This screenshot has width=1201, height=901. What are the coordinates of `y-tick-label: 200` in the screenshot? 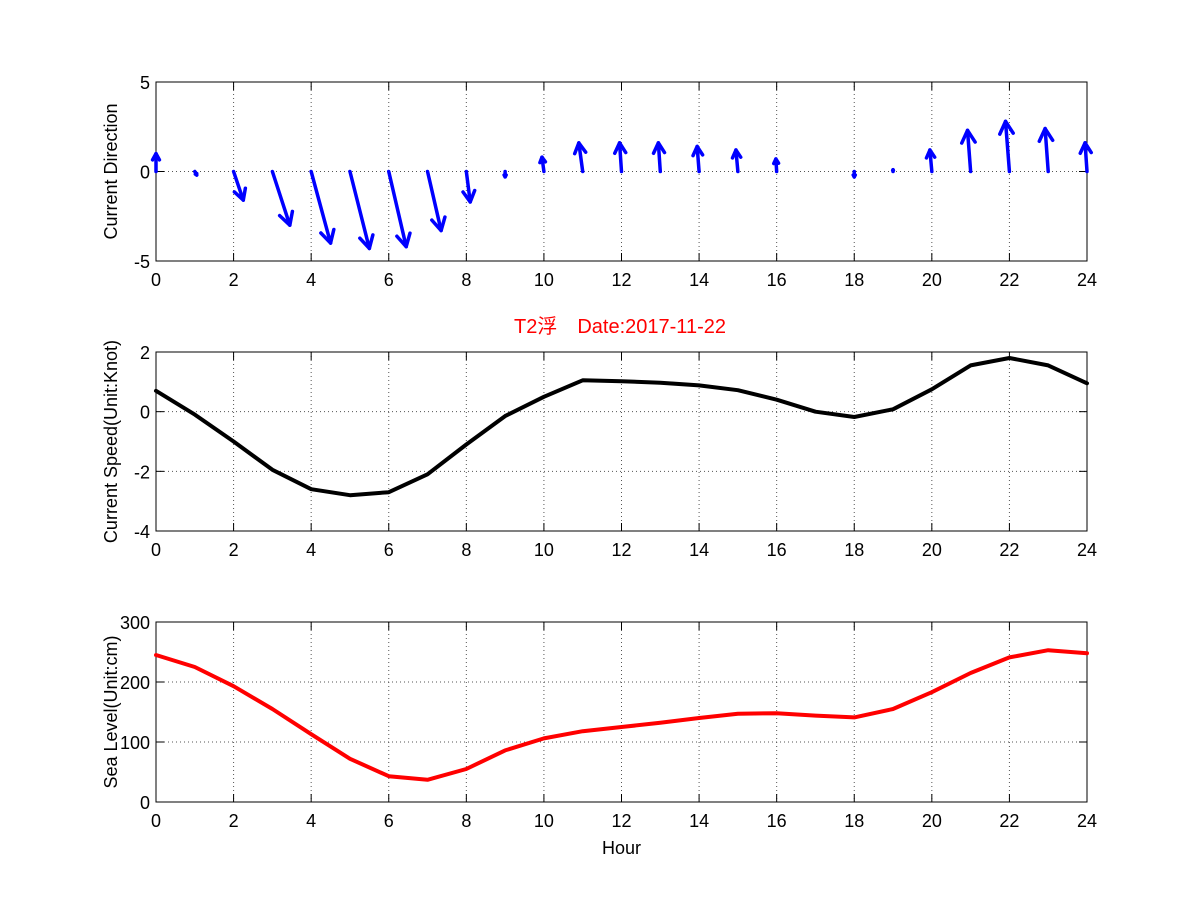 It's located at (135, 683).